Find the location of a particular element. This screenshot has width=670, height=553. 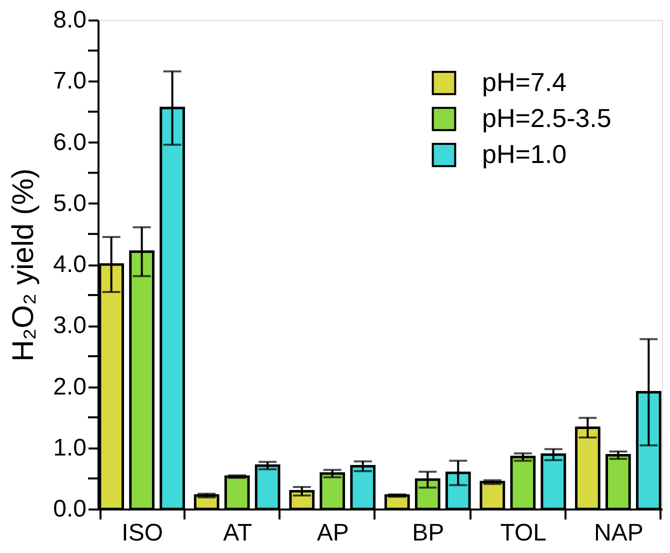

y-tick-label: 3.0 is located at coordinates (69, 326).